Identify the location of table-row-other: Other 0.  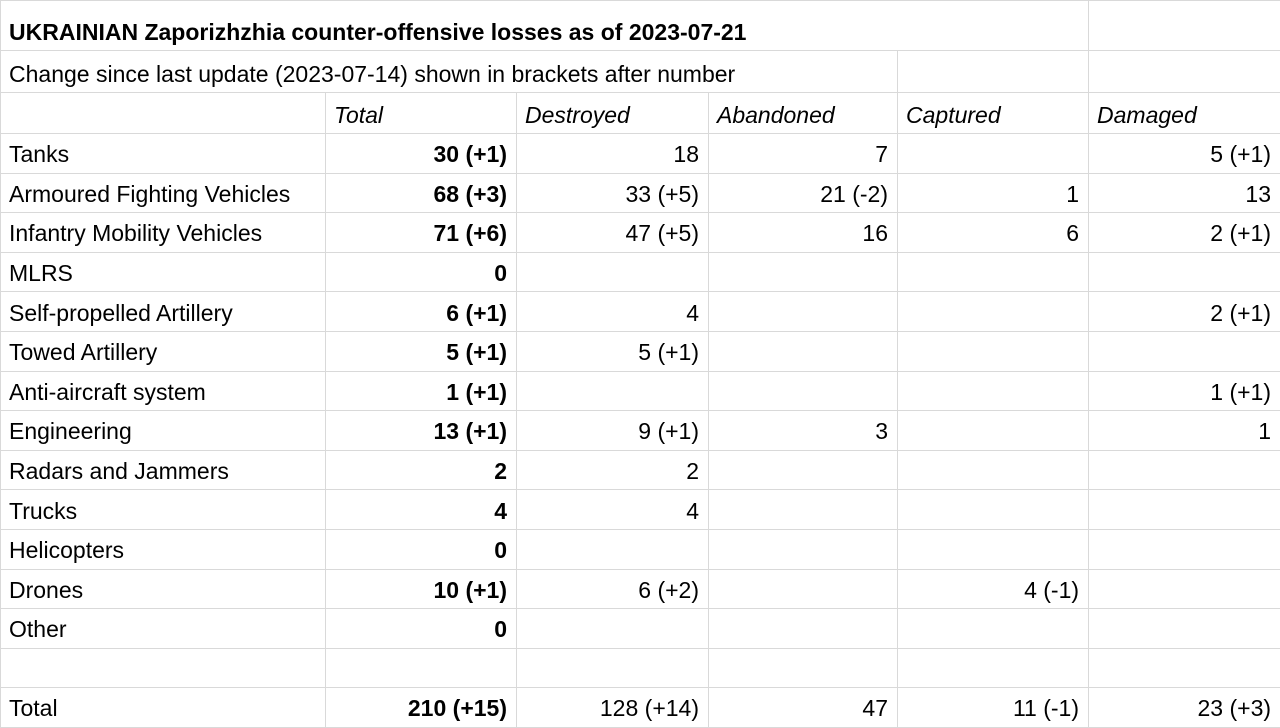
(640, 628).